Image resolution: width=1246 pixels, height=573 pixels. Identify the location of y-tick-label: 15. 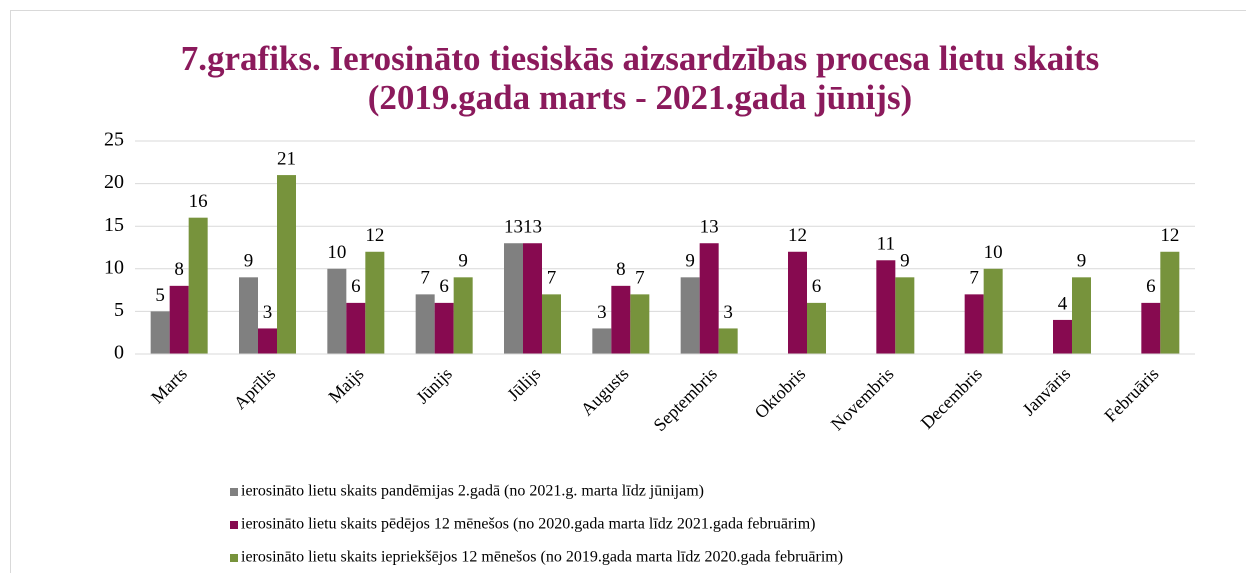
(114, 225).